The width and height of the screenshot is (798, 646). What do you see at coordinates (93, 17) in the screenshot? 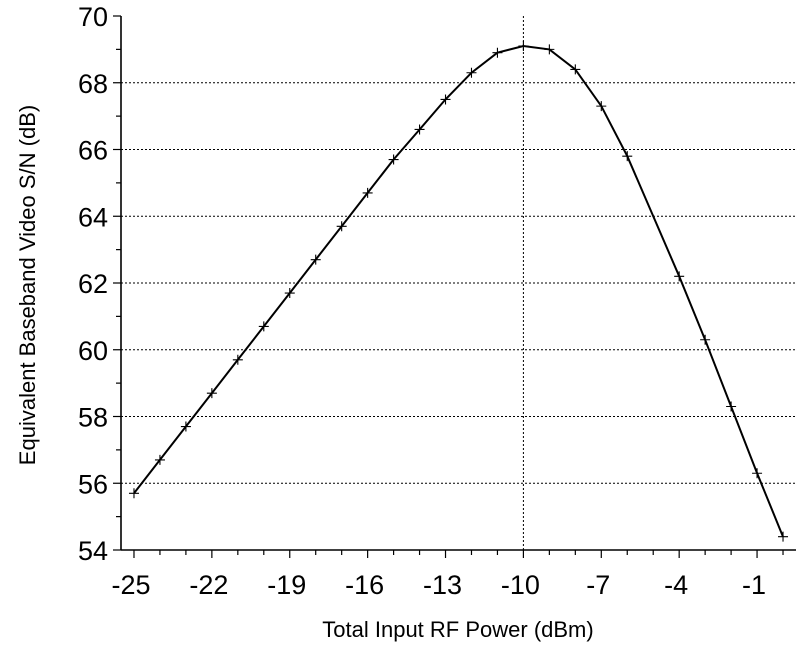
I see `y-tick-label: 70` at bounding box center [93, 17].